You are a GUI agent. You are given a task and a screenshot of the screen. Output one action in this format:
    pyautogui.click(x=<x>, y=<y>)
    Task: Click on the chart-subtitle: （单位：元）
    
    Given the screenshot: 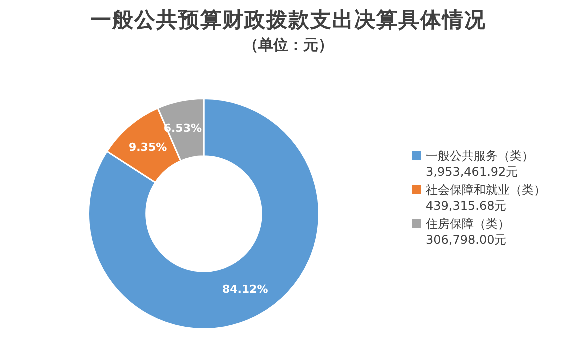 What is the action you would take?
    pyautogui.click(x=288, y=45)
    